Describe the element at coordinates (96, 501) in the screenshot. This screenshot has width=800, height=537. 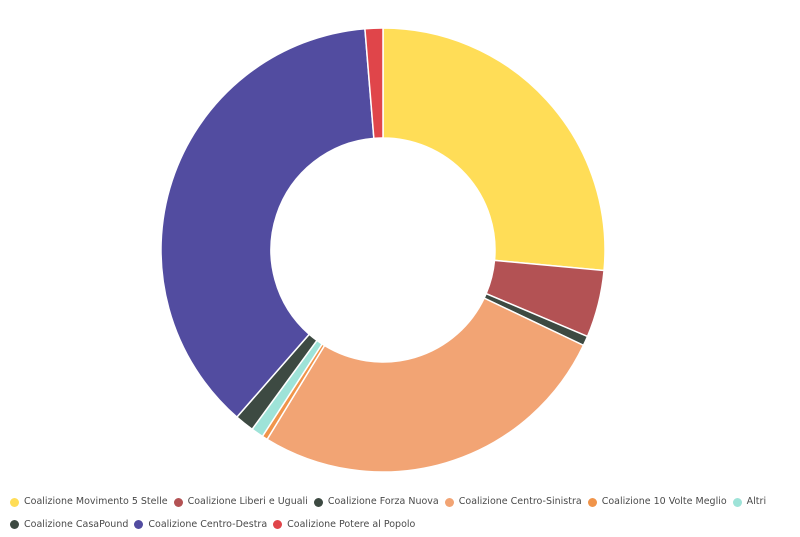
I see `legend-label: Coalizione Movimento 5 Stelle` at that location.